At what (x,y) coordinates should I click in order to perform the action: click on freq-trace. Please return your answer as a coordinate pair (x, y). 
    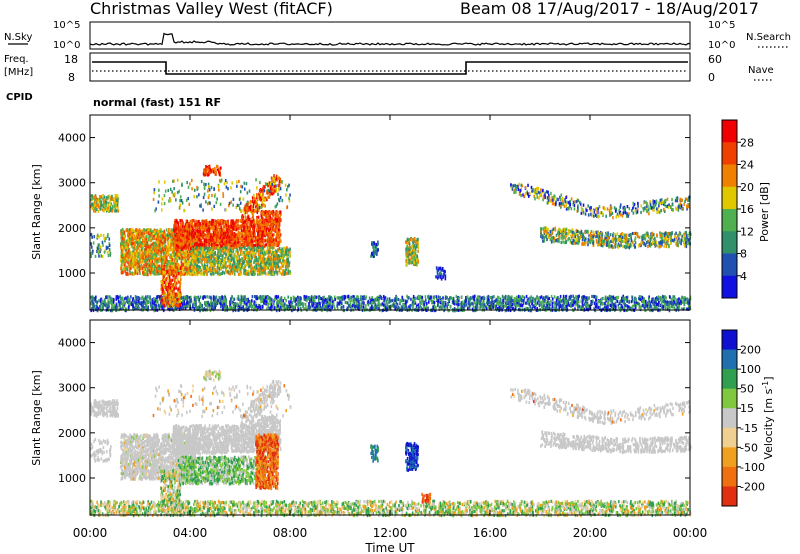
    Looking at the image, I should click on (390, 68).